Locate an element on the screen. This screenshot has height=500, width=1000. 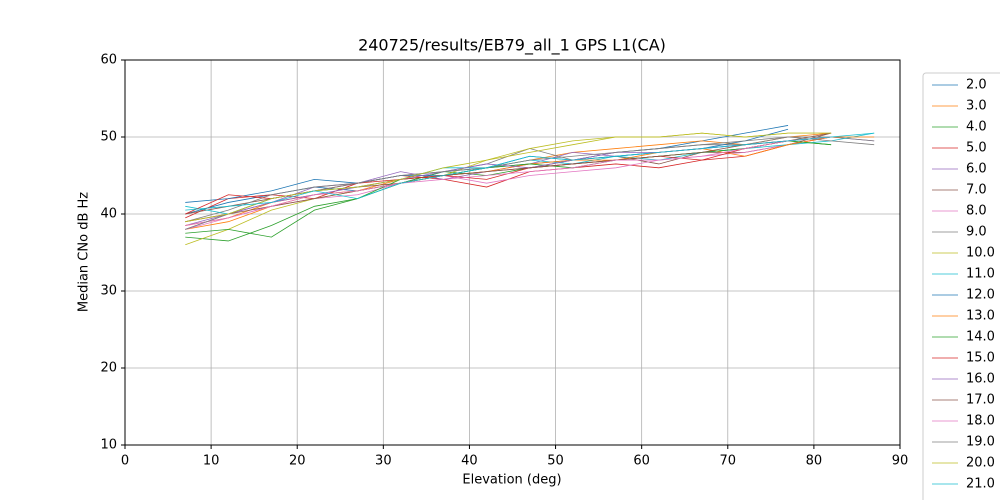
legend-label: 12.0 is located at coordinates (980, 295).